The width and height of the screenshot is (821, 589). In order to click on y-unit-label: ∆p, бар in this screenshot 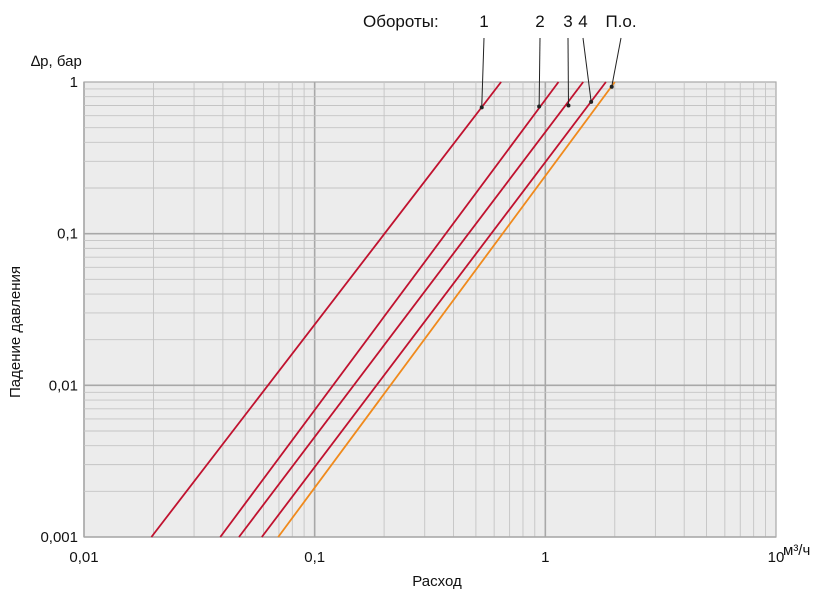, I will do `click(56, 61)`.